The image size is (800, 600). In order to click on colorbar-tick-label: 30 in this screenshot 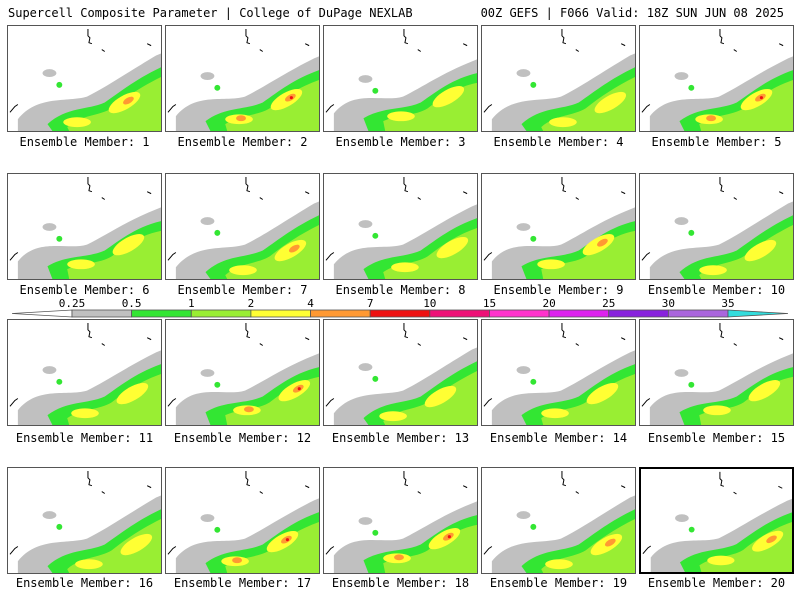, I will do `click(668, 304)`.